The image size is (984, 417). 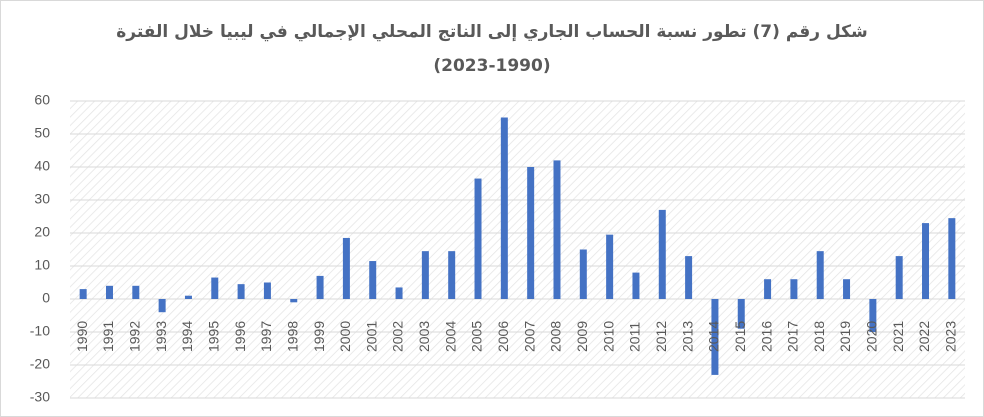 What do you see at coordinates (40, 397) in the screenshot?
I see `y-tick-label: -30` at bounding box center [40, 397].